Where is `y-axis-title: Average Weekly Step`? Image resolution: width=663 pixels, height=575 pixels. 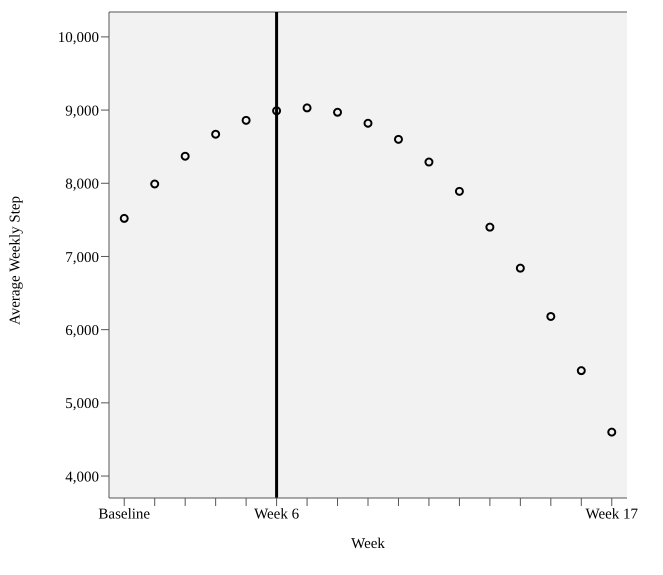
y-axis-title: Average Weekly Step is located at coordinates (15, 260).